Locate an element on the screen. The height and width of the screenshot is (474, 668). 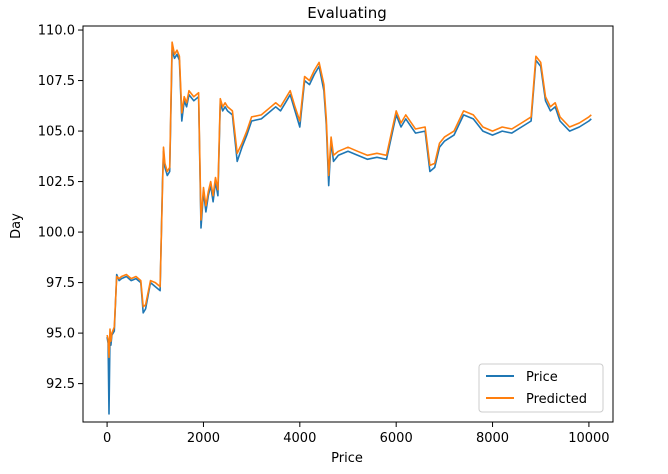
x-axis: 0 2000 4000 6000 8000 10000 is located at coordinates (356, 434).